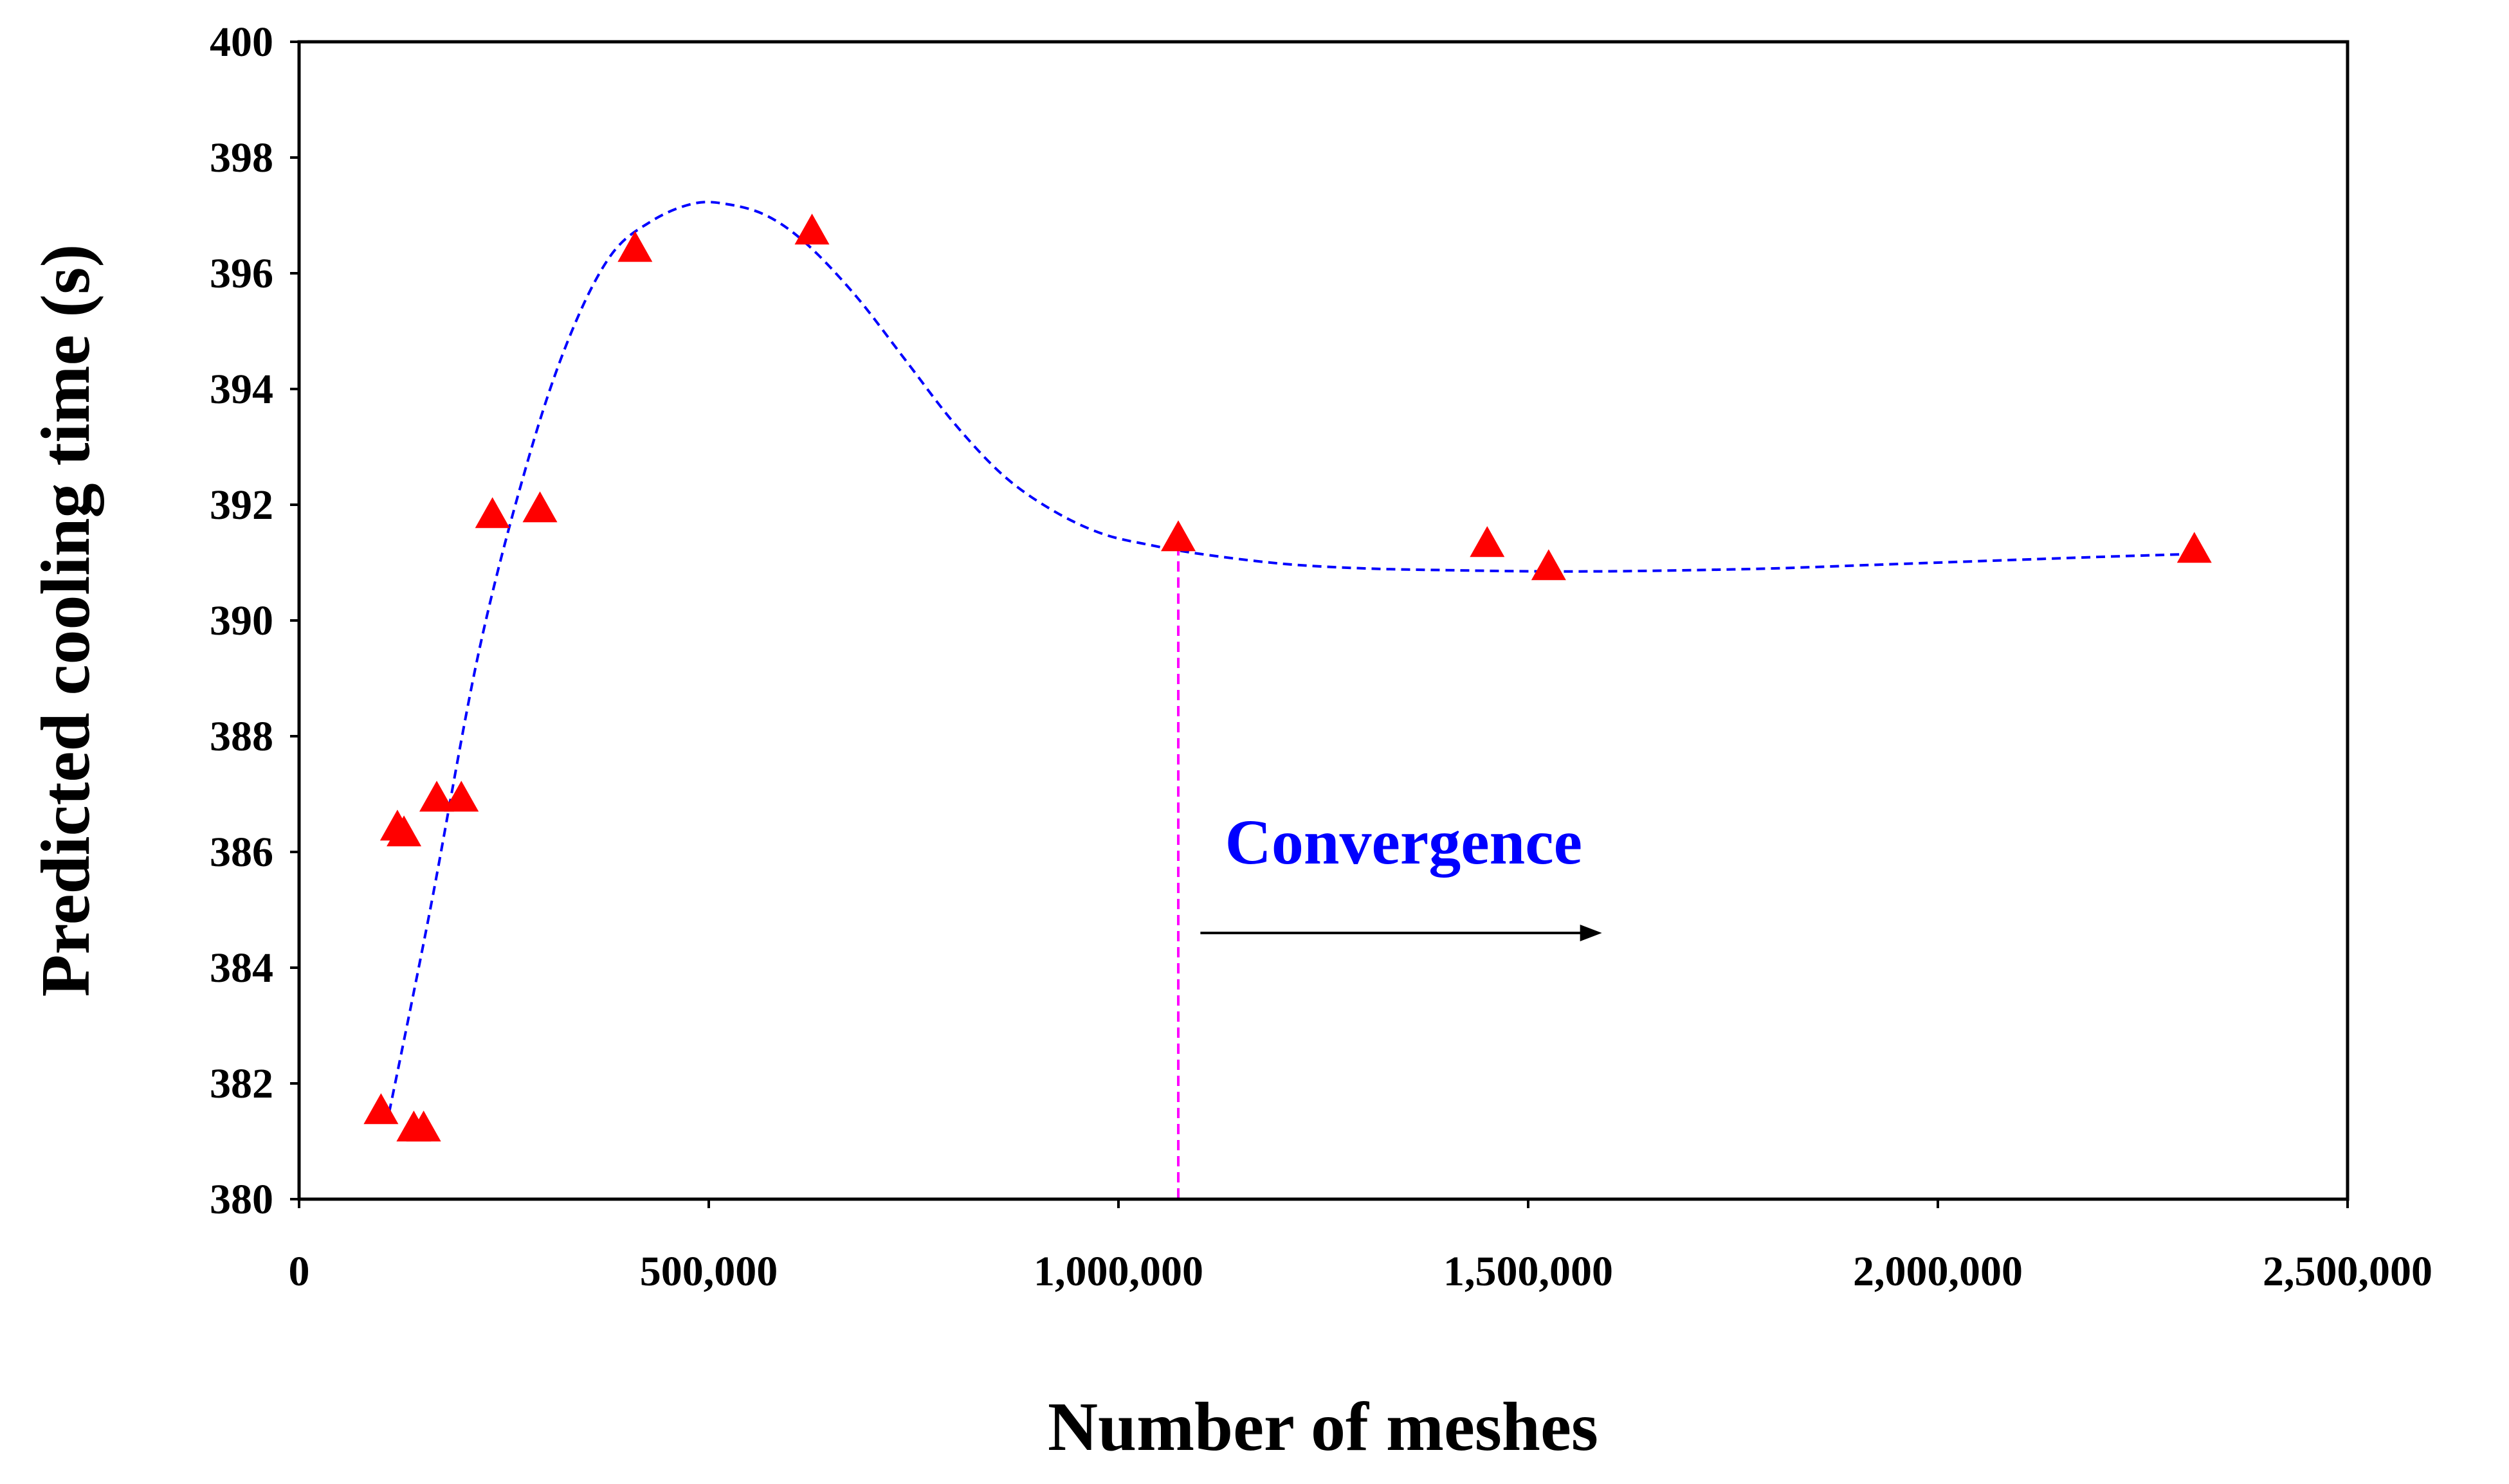 This screenshot has height=1484, width=2509. Describe the element at coordinates (242, 852) in the screenshot. I see `y-tick-label: 386` at that location.